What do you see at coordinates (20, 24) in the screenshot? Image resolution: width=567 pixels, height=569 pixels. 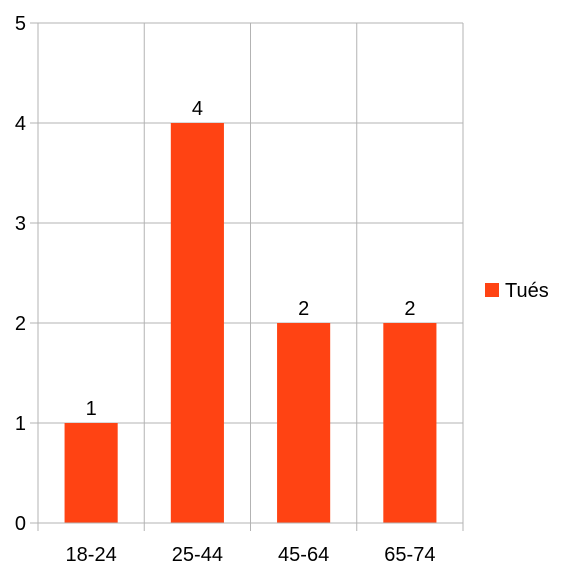 I see `y-tick-label: 5` at bounding box center [20, 24].